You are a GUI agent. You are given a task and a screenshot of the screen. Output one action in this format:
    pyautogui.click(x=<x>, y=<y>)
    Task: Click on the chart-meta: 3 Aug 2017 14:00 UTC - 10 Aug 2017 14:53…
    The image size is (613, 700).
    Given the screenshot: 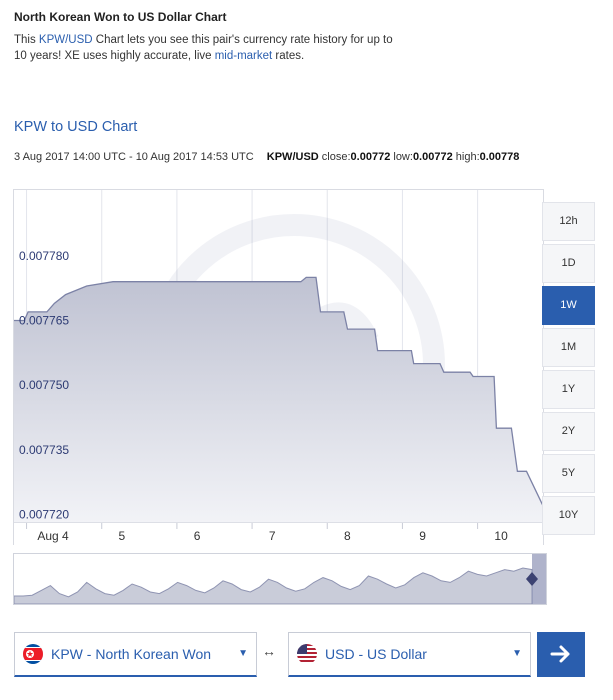 What is the action you would take?
    pyautogui.click(x=266, y=157)
    